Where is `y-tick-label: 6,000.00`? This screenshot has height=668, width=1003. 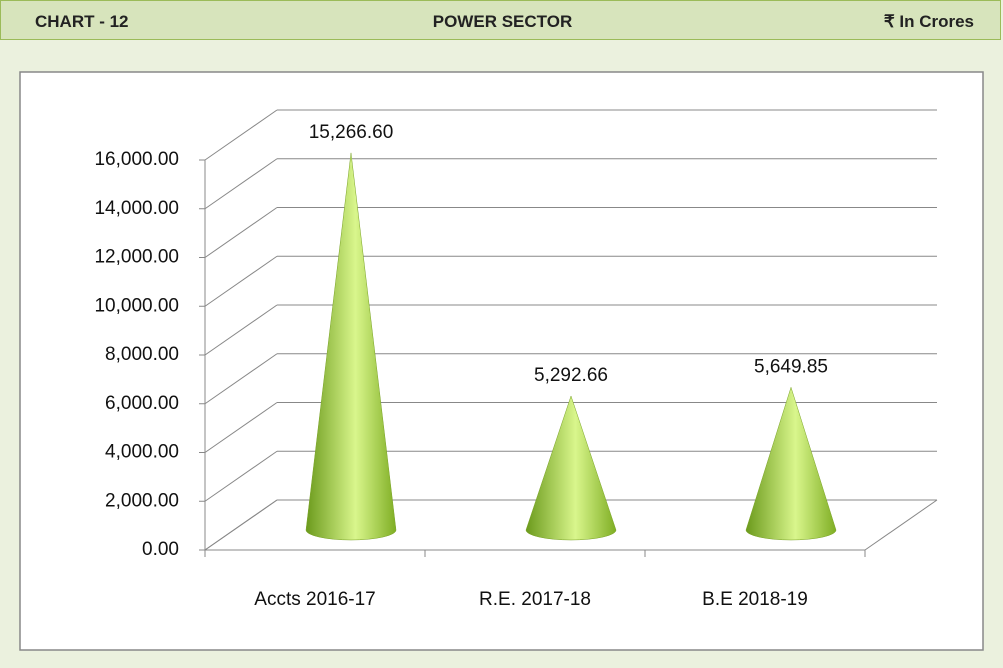 y-tick-label: 6,000.00 is located at coordinates (142, 403).